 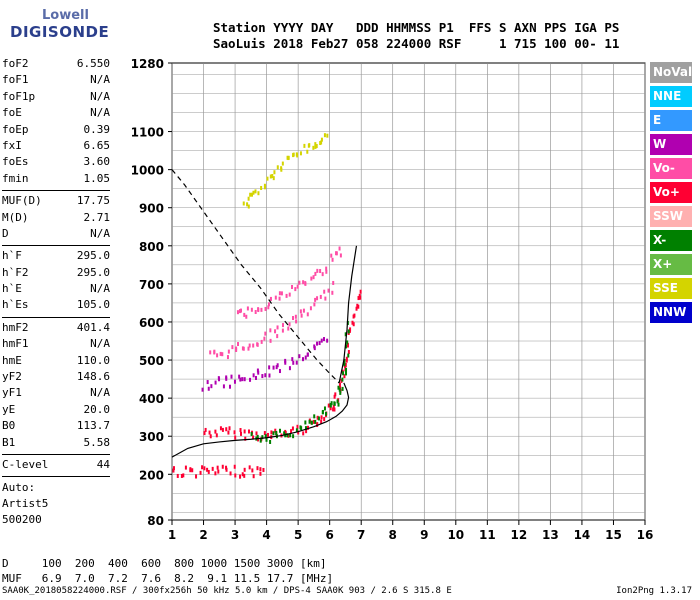 I want to click on electron-density-profile, so click(x=260, y=420).